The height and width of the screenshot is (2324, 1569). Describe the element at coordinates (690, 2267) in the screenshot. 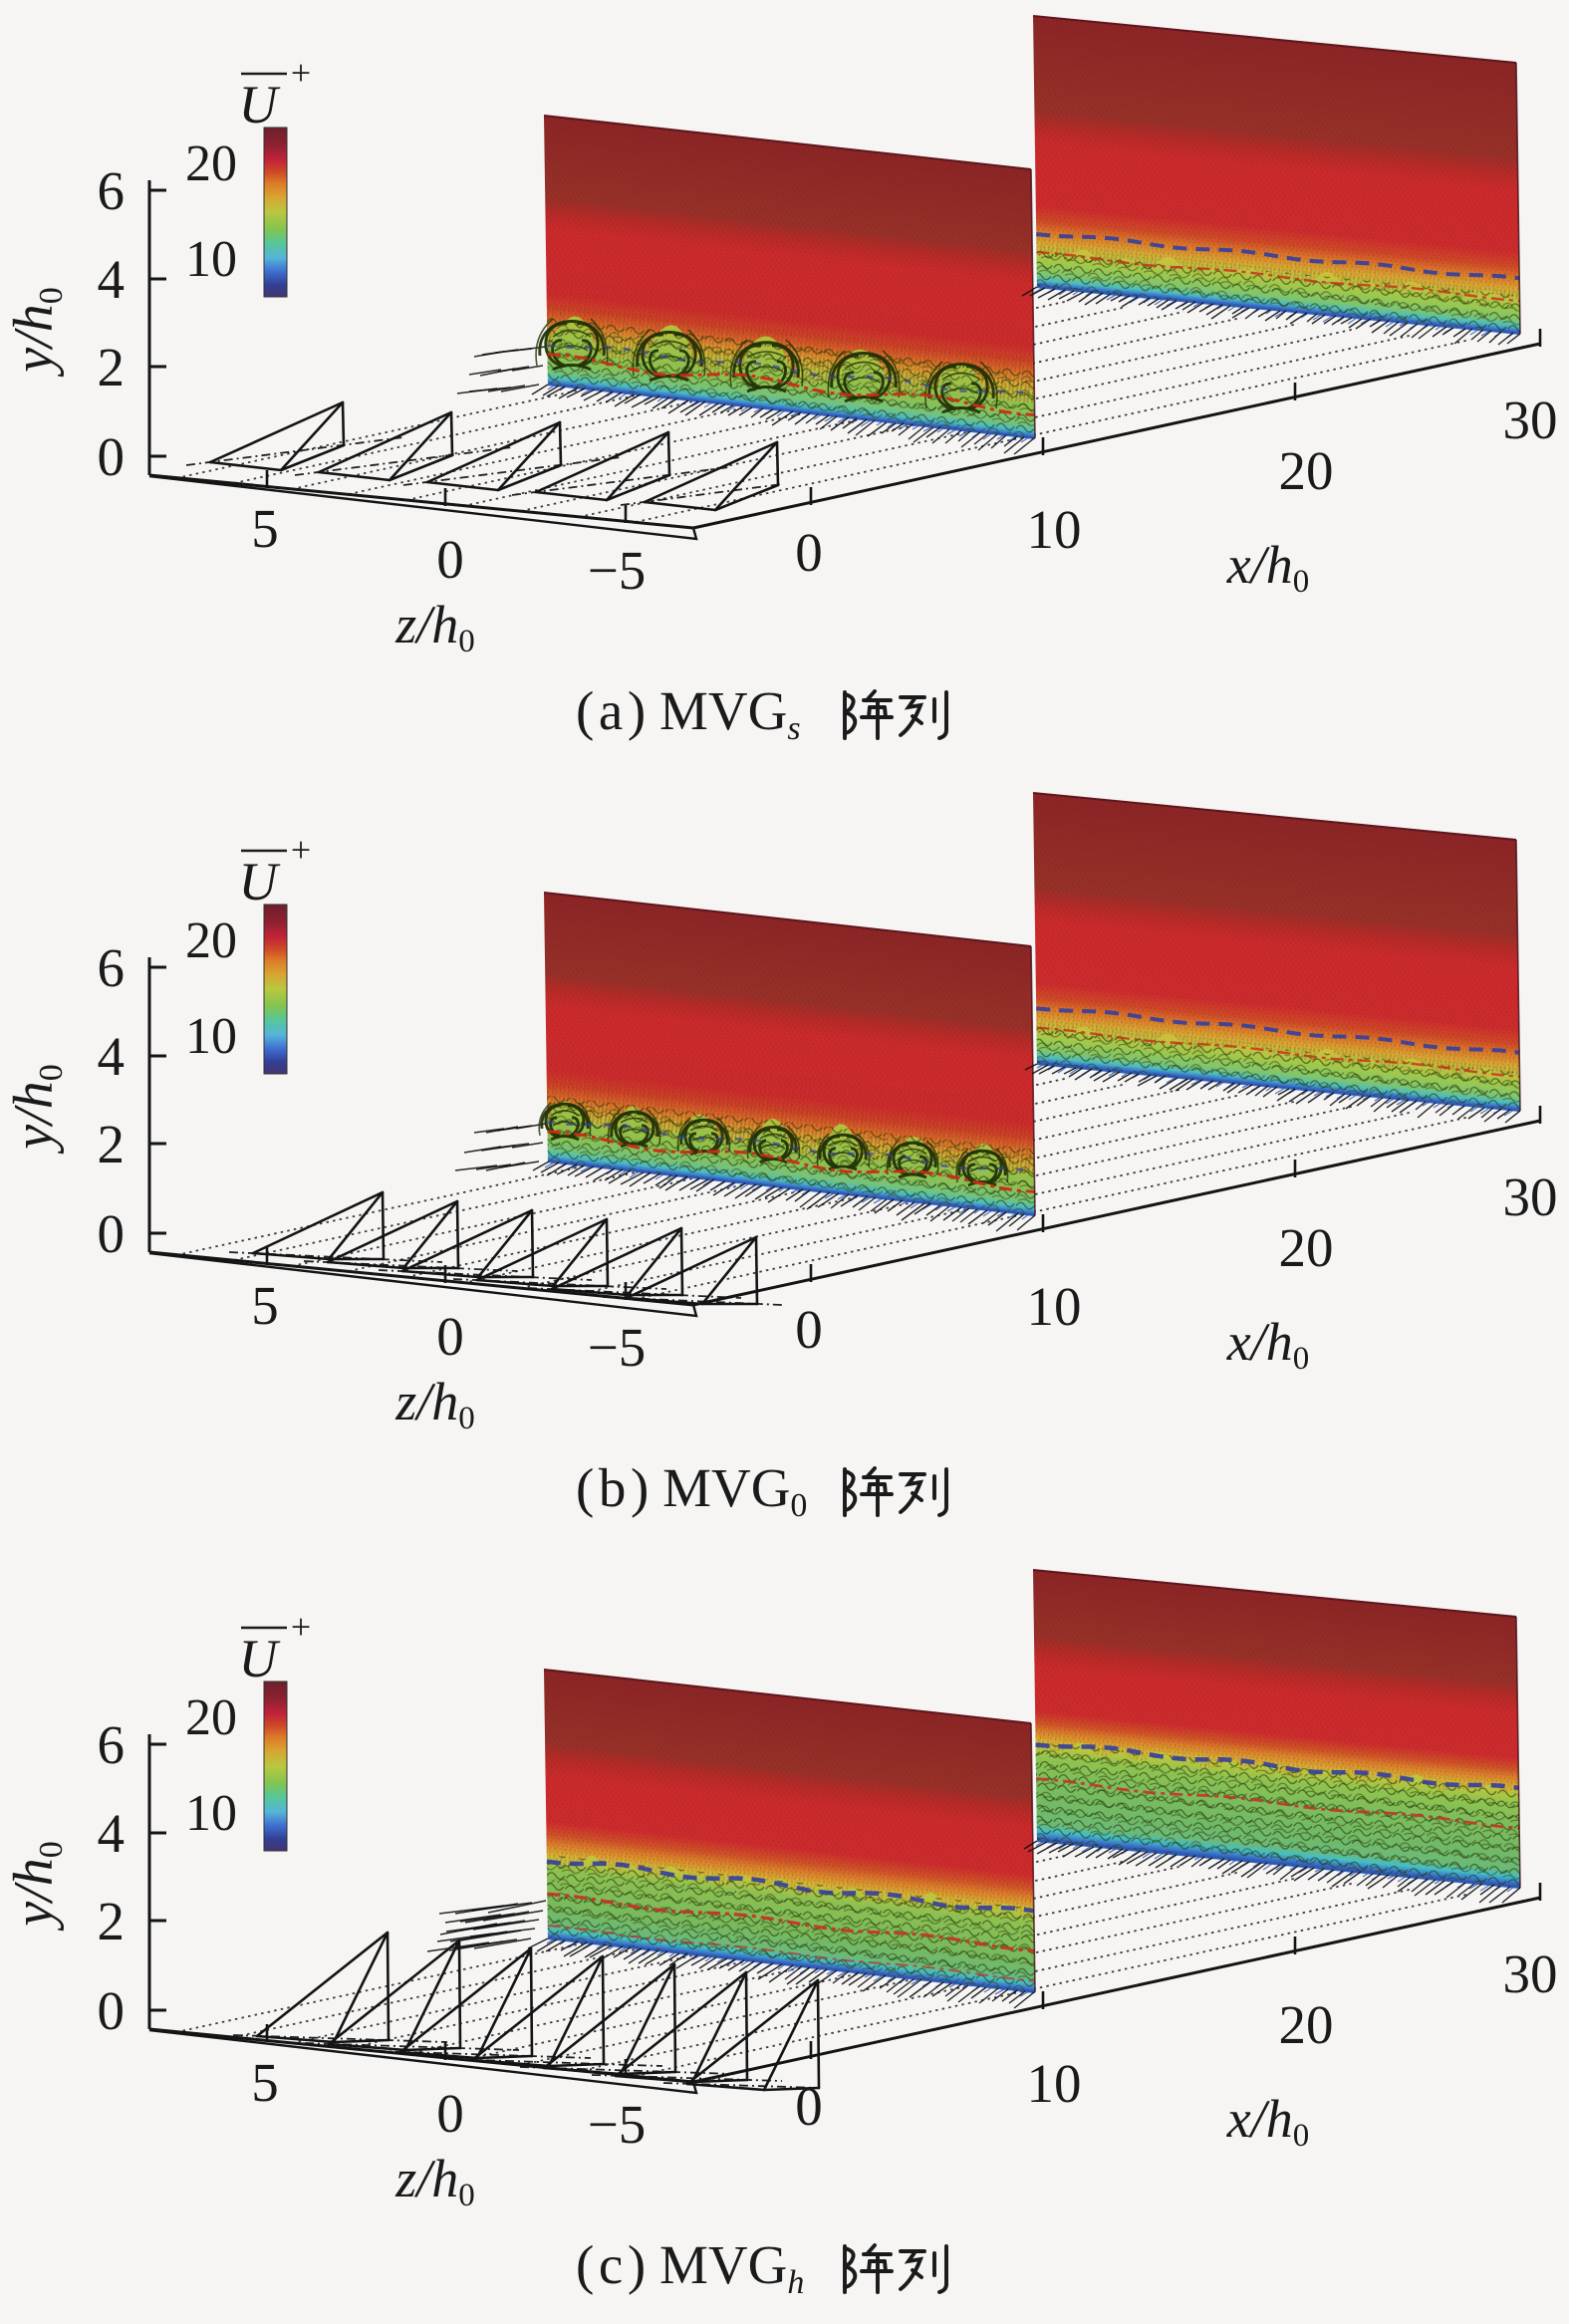

I see `svg-text: ( c ) MVGh` at that location.